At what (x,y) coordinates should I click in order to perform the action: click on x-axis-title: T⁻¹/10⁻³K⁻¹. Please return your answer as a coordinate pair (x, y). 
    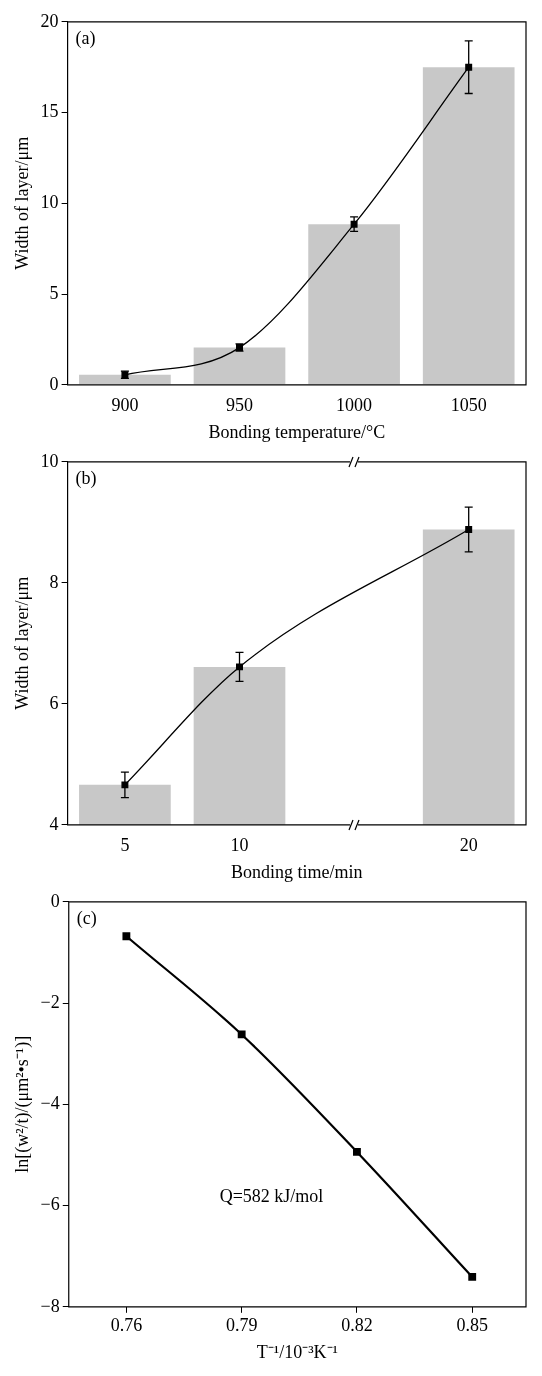
    Looking at the image, I should click on (297, 1351).